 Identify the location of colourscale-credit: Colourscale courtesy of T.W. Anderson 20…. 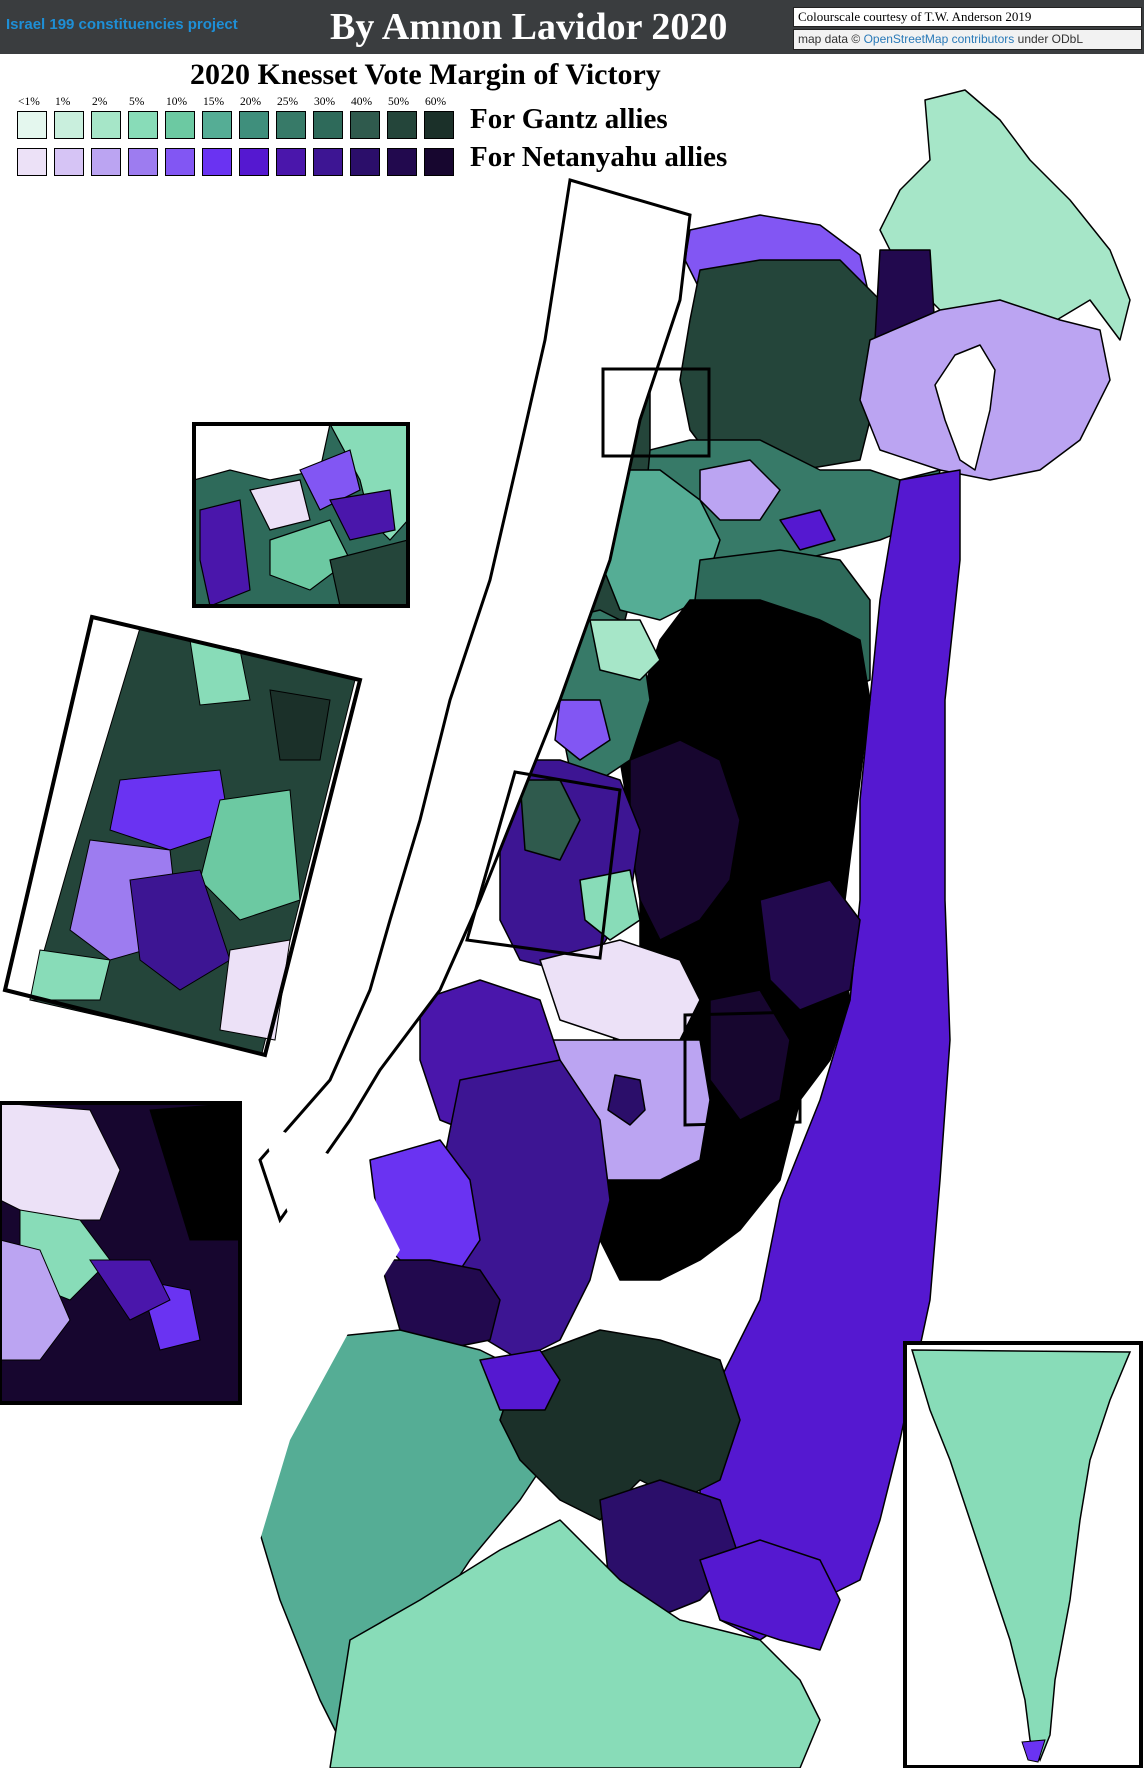
(967, 17).